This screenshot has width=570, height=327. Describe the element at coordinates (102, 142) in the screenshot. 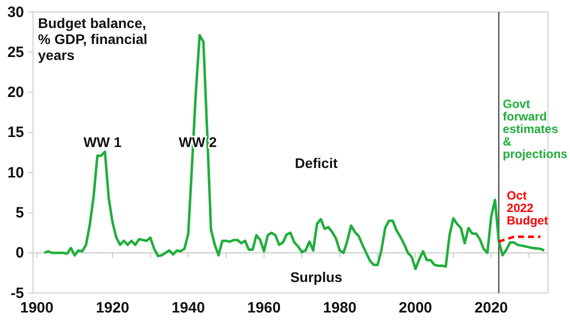

I see `annotation: WW 1` at that location.